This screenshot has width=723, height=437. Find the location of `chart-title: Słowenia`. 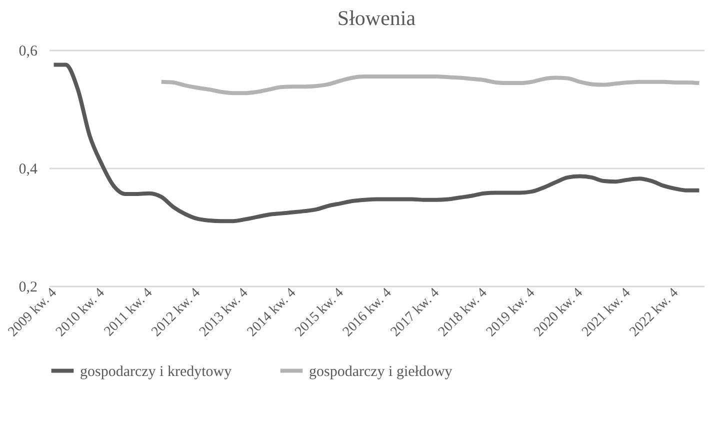

chart-title: Słowenia is located at coordinates (376, 18).